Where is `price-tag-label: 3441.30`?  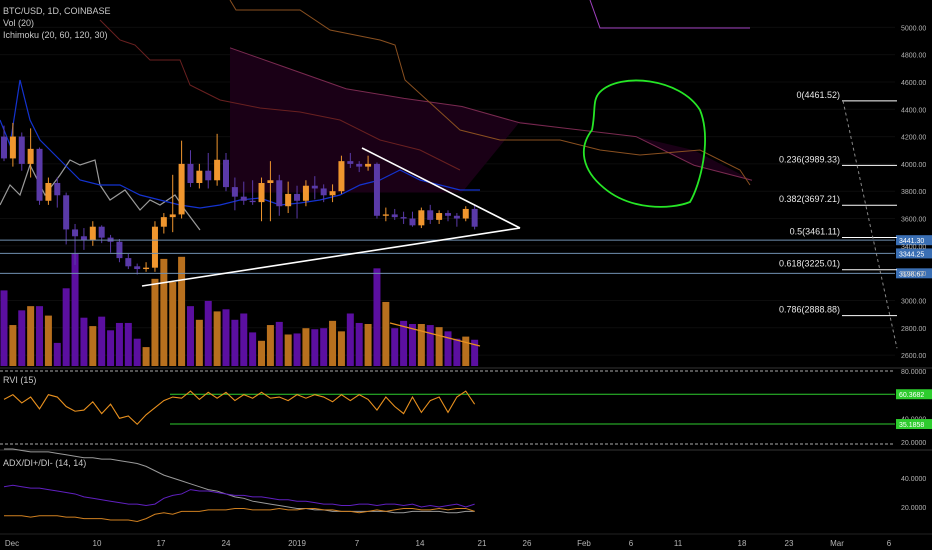
price-tag-label: 3441.30 is located at coordinates (911, 241).